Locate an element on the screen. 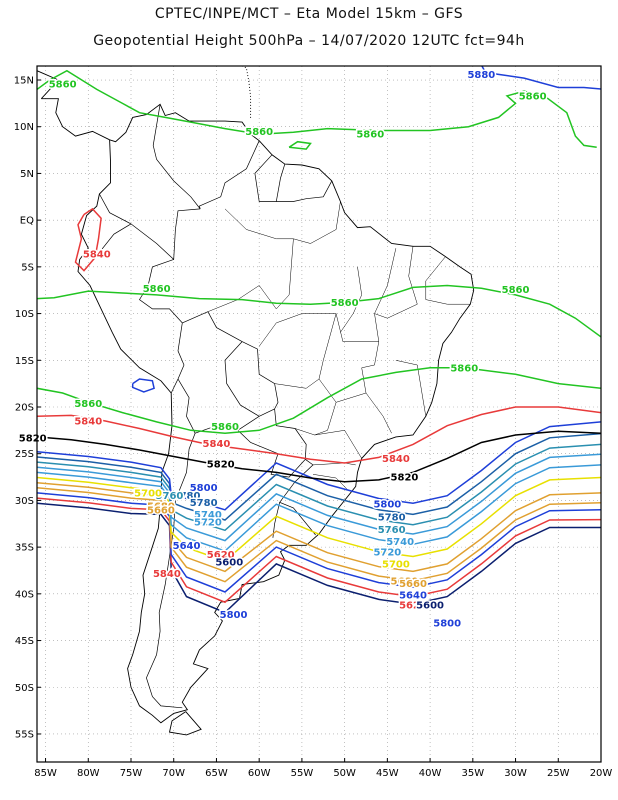 The height and width of the screenshot is (800, 618). contour-label-5640: 5640 is located at coordinates (413, 595).